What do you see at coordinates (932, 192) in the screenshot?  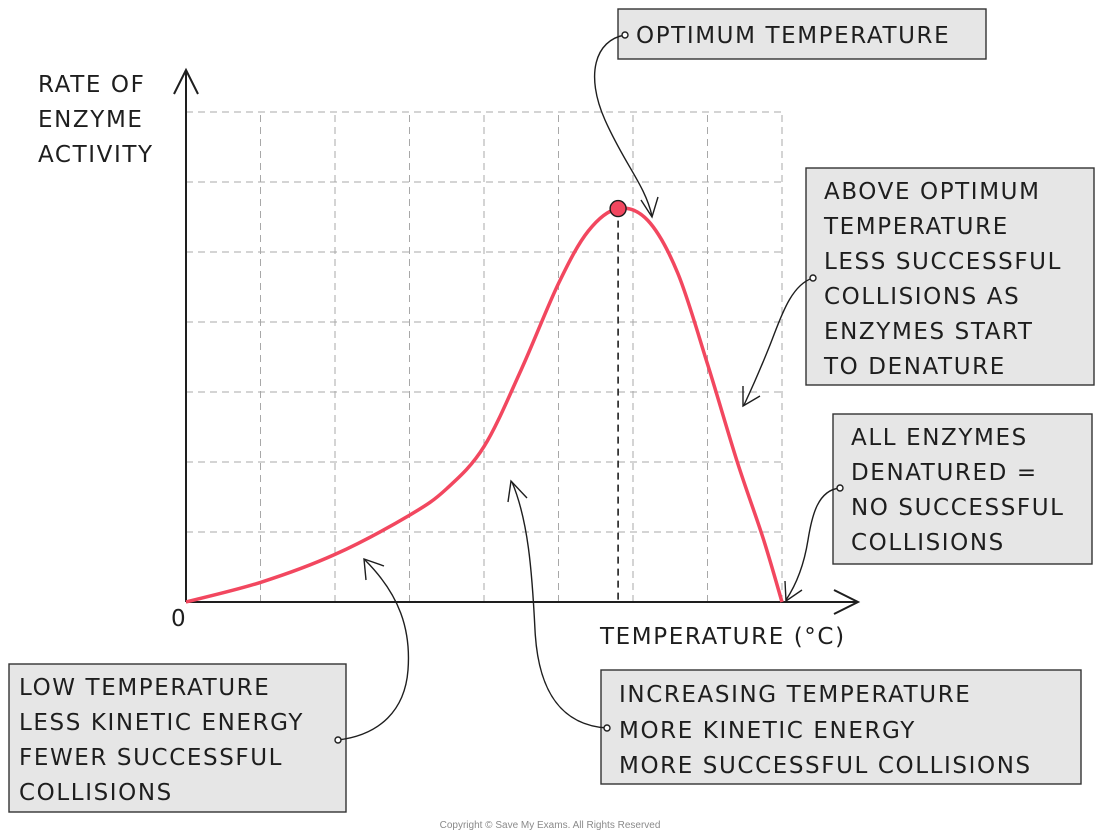 I see `annotation-line: ABOVE OPTIMUM` at bounding box center [932, 192].